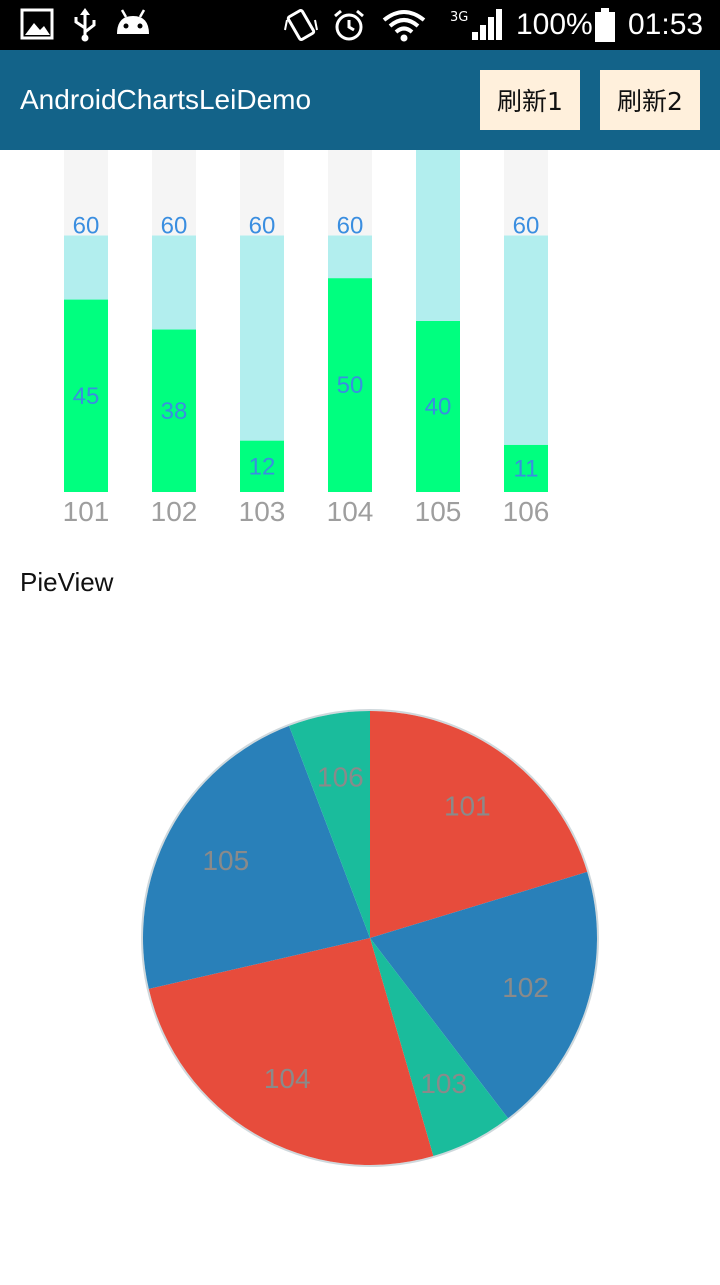 Image resolution: width=720 pixels, height=1285 pixels. I want to click on app-bar: AndroidChartsLeiDemo 刷新1 刷新2, so click(360, 100).